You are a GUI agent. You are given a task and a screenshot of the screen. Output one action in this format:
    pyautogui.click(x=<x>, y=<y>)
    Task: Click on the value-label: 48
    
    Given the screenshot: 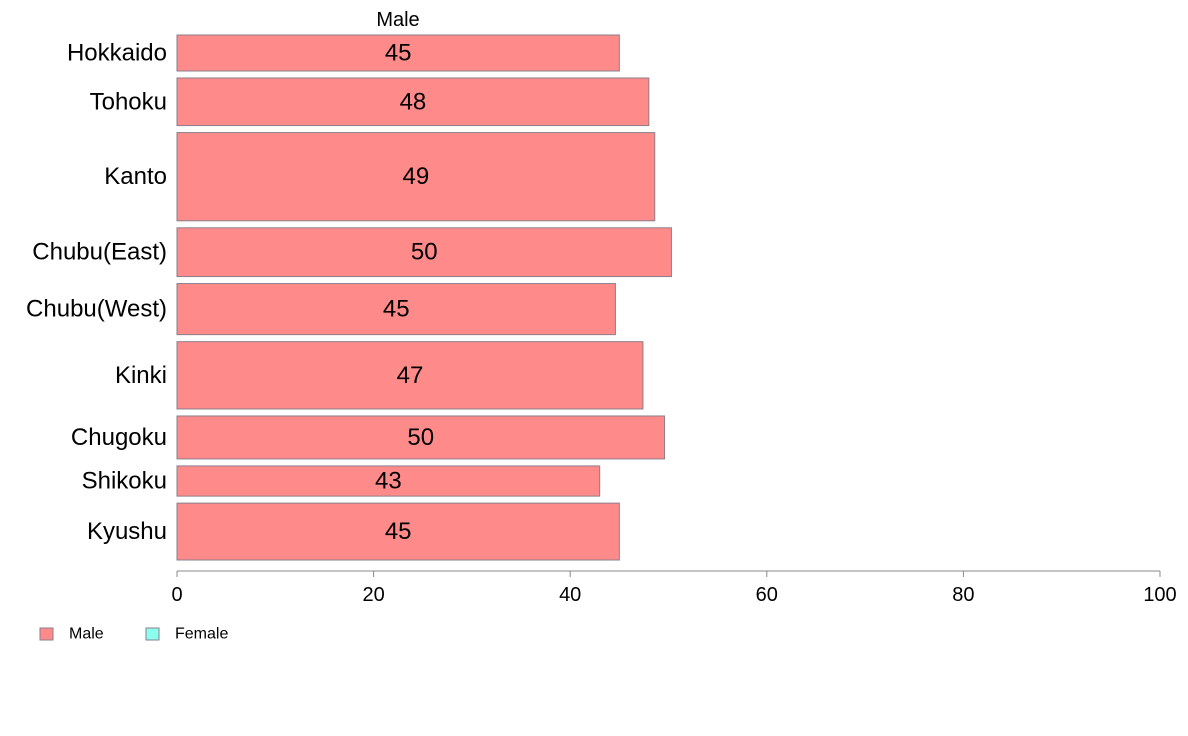 What is the action you would take?
    pyautogui.click(x=413, y=101)
    